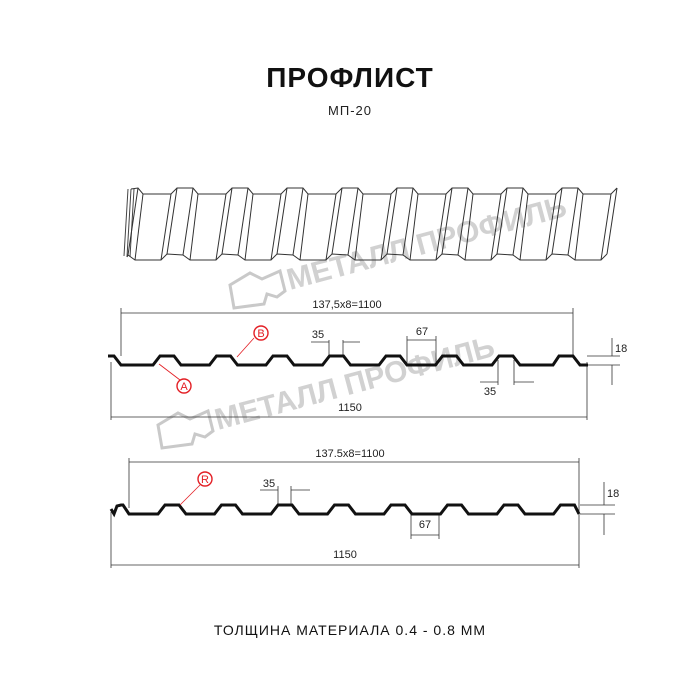  What do you see at coordinates (175, 378) in the screenshot?
I see `marker-a: A` at bounding box center [175, 378].